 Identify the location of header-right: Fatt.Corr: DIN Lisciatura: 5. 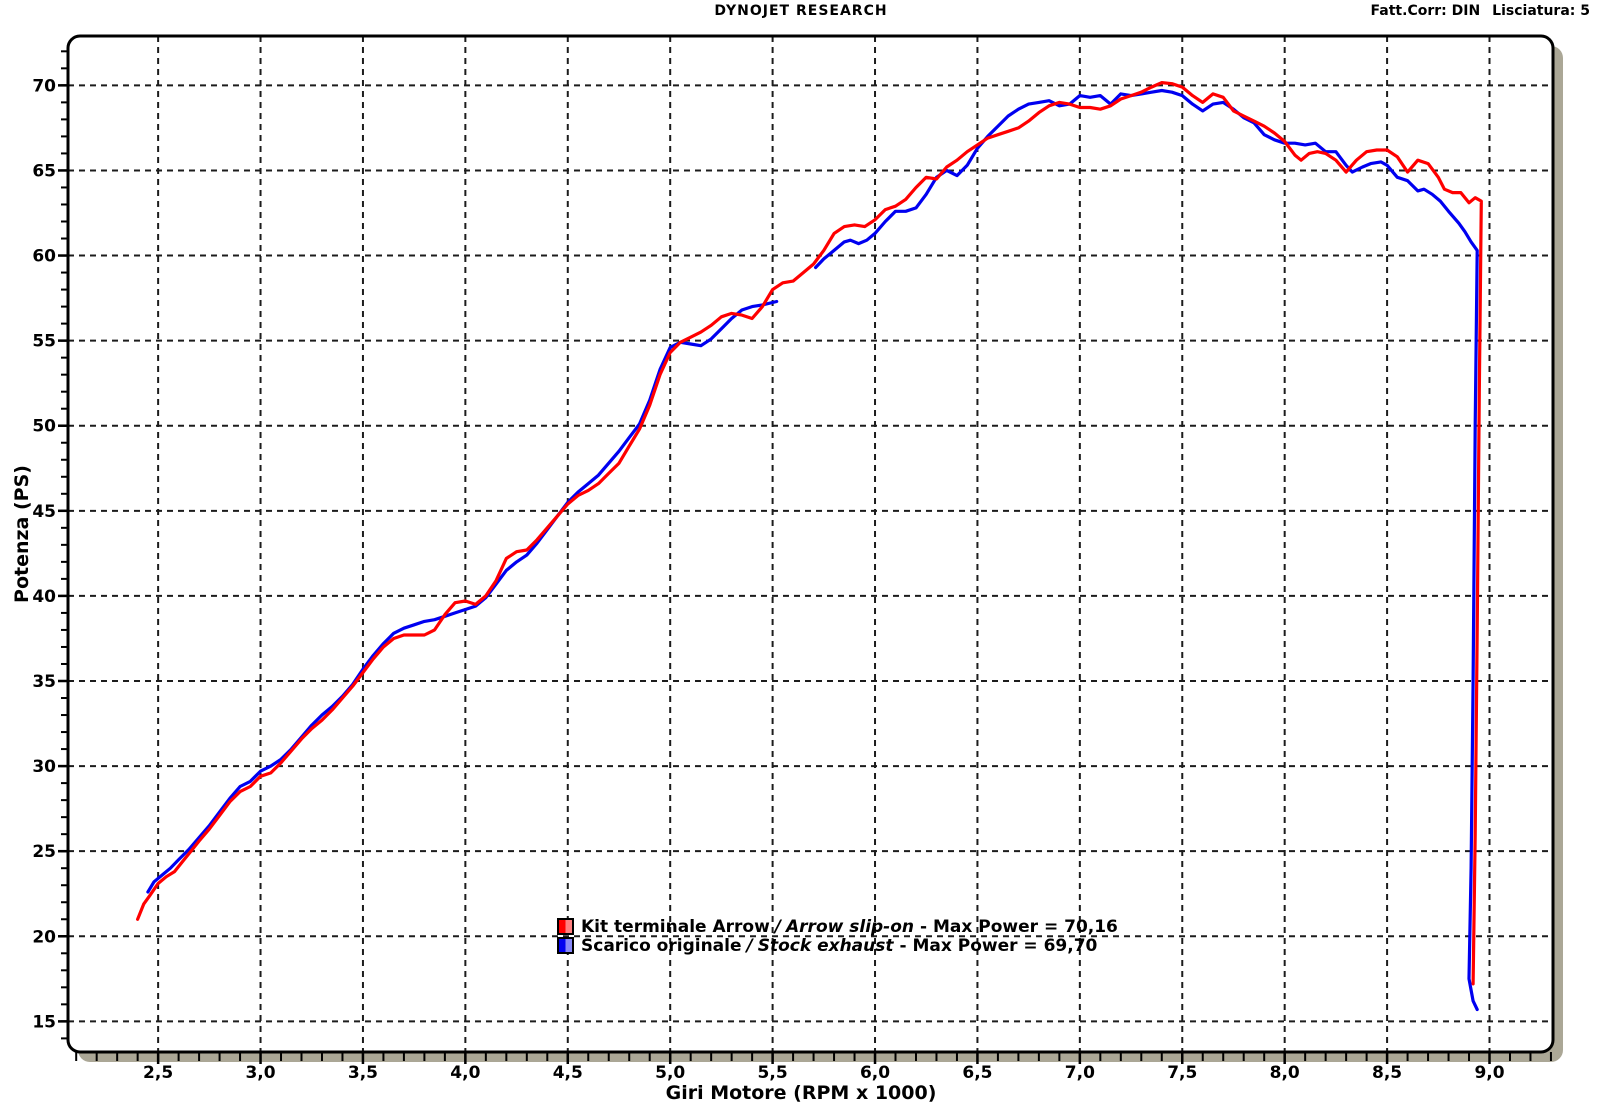
(1480, 11).